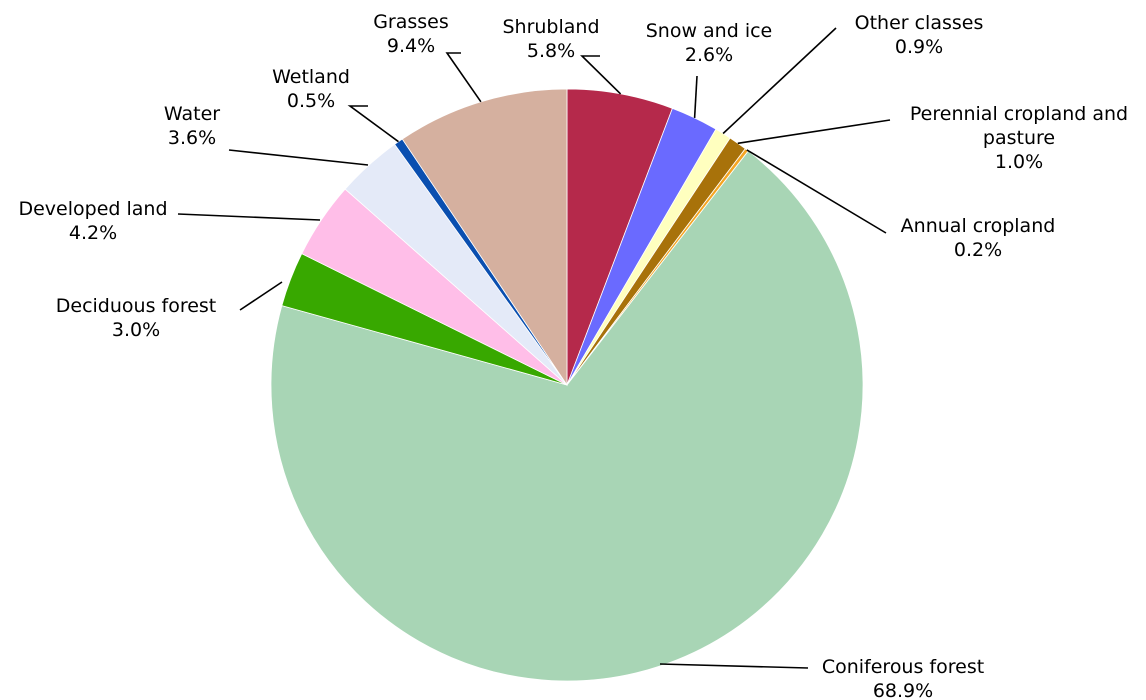  What do you see at coordinates (411, 22) in the screenshot?
I see `category-label-grasses: Grasses` at bounding box center [411, 22].